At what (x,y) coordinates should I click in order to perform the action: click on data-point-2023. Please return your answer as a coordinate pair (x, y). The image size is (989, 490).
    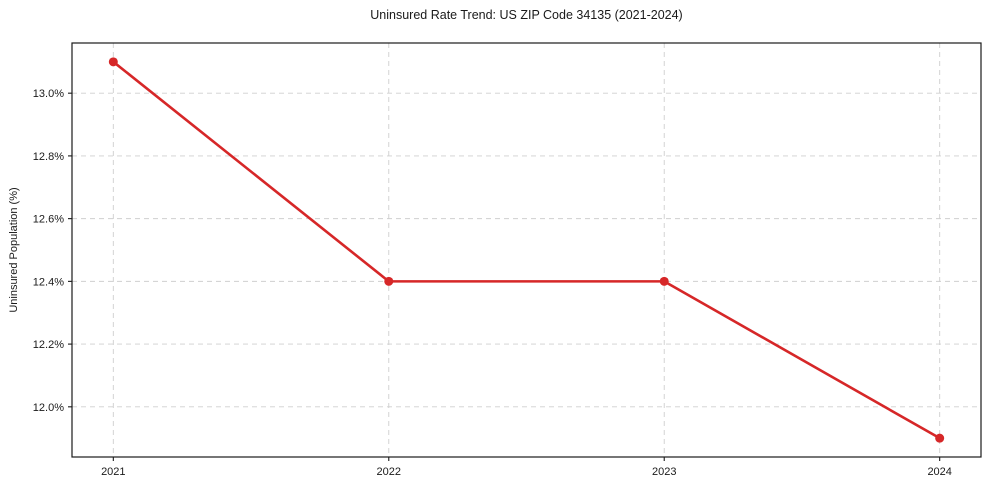
    Looking at the image, I should click on (664, 281).